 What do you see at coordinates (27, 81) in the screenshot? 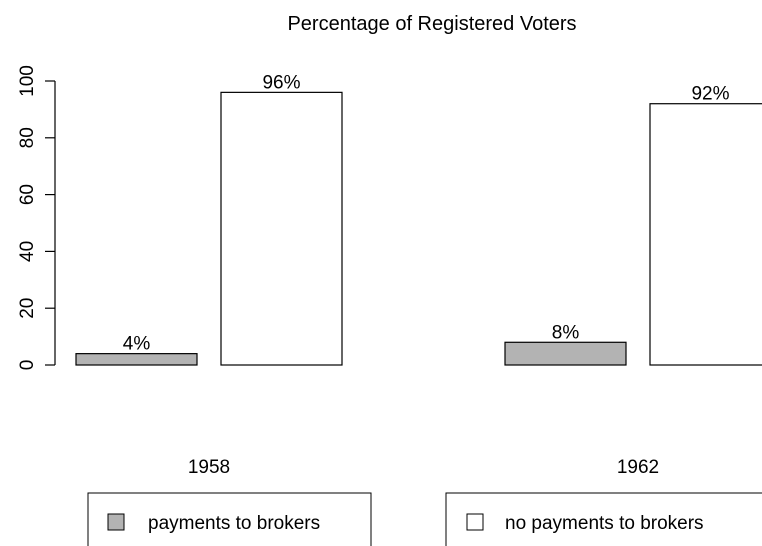
I see `y-tick-label: 100` at bounding box center [27, 81].